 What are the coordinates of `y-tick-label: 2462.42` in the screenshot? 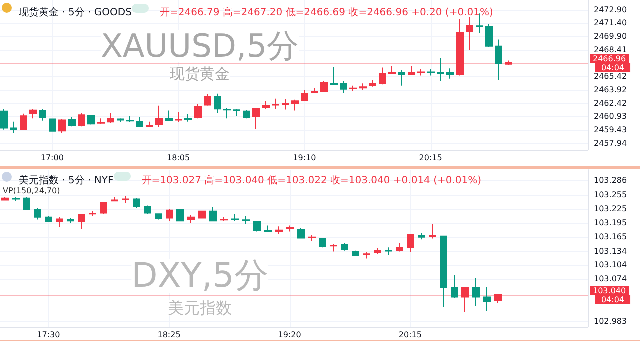 It's located at (611, 103).